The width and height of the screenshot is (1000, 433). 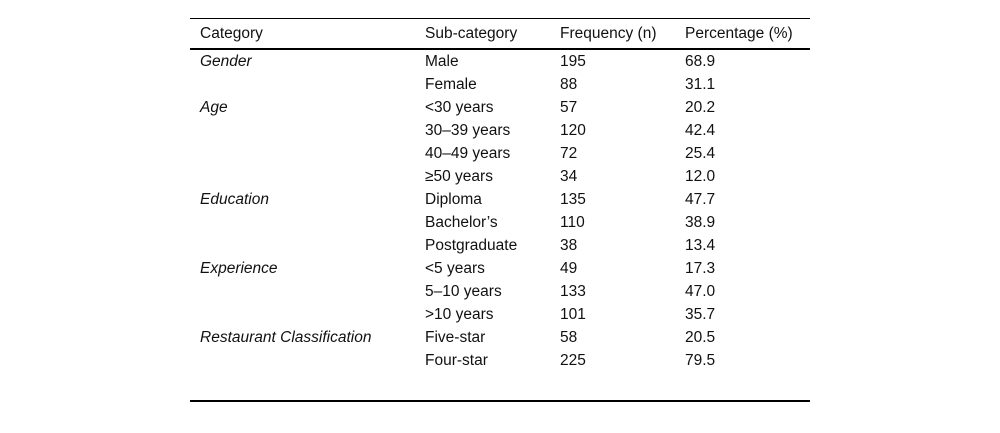 I want to click on frequency-cell: 88, so click(x=569, y=84).